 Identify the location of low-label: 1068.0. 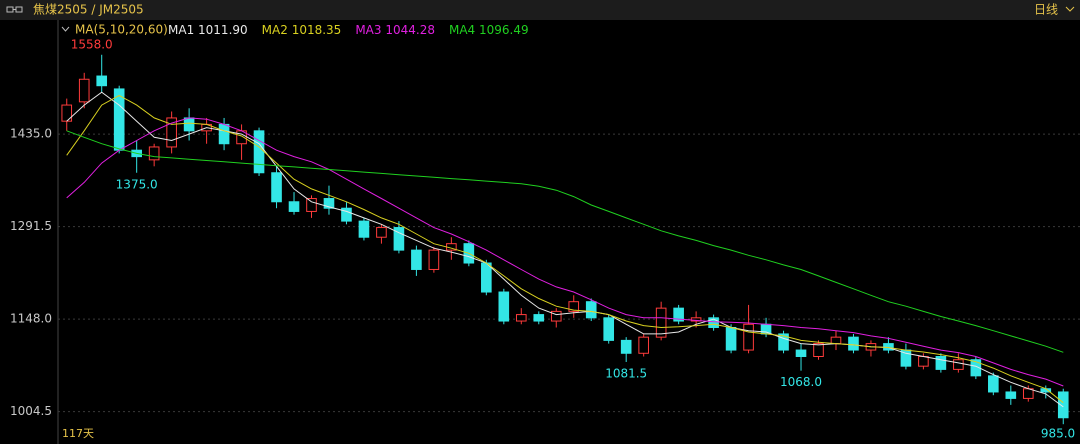
(801, 382).